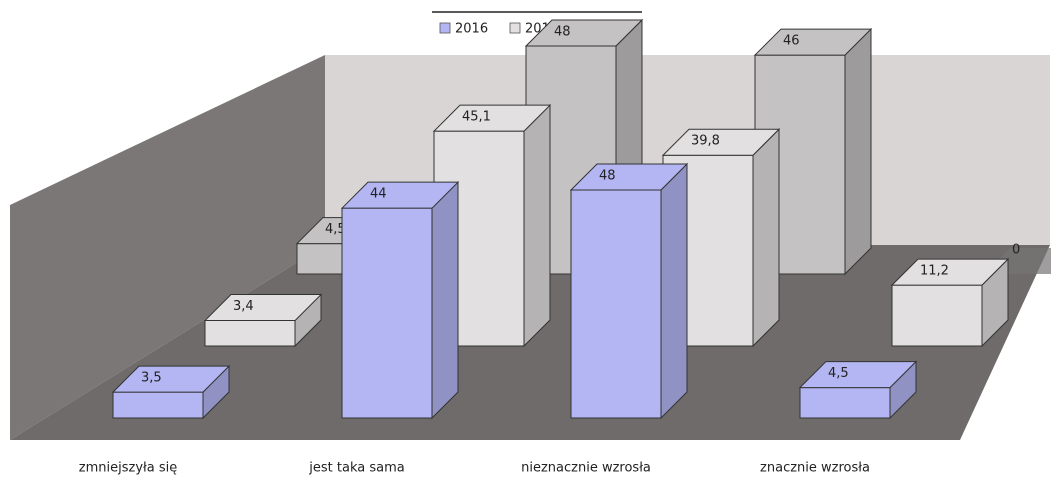  Describe the element at coordinates (378, 194) in the screenshot. I see `data-label: 44` at that location.